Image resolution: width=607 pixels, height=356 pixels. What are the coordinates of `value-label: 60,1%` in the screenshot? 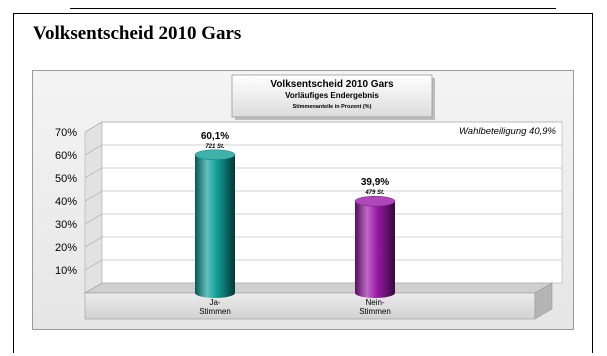 It's located at (215, 136).